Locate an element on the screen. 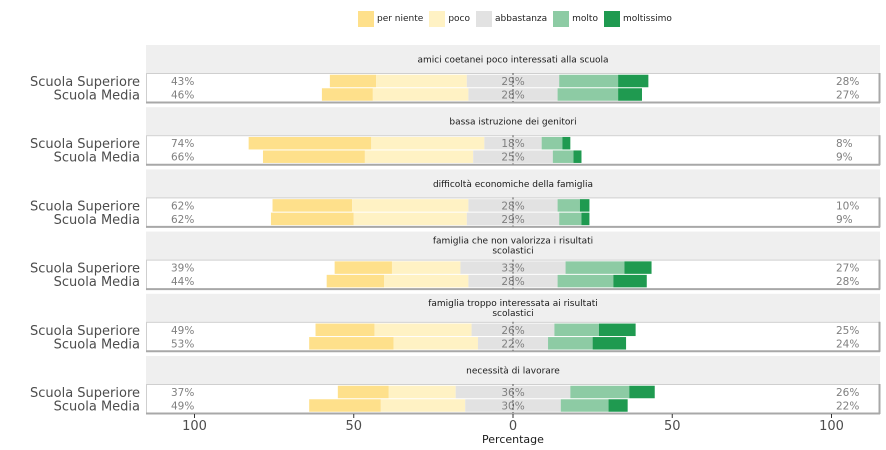 This screenshot has height=450, width=886. low-pct-label: 39% is located at coordinates (182, 269).